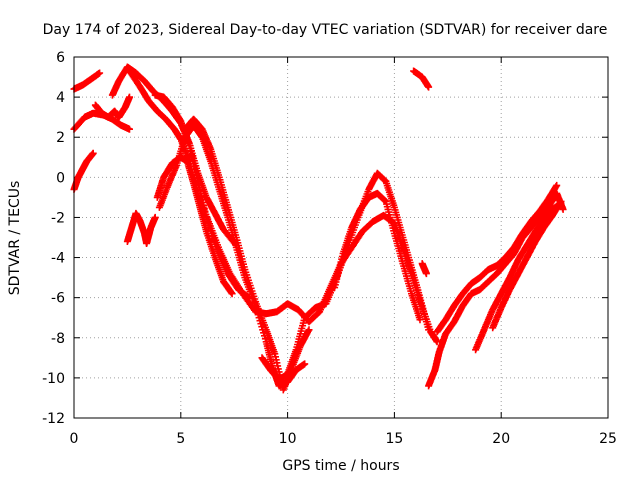 This screenshot has width=640, height=480. Describe the element at coordinates (288, 439) in the screenshot. I see `x-tick-label: 10` at that location.